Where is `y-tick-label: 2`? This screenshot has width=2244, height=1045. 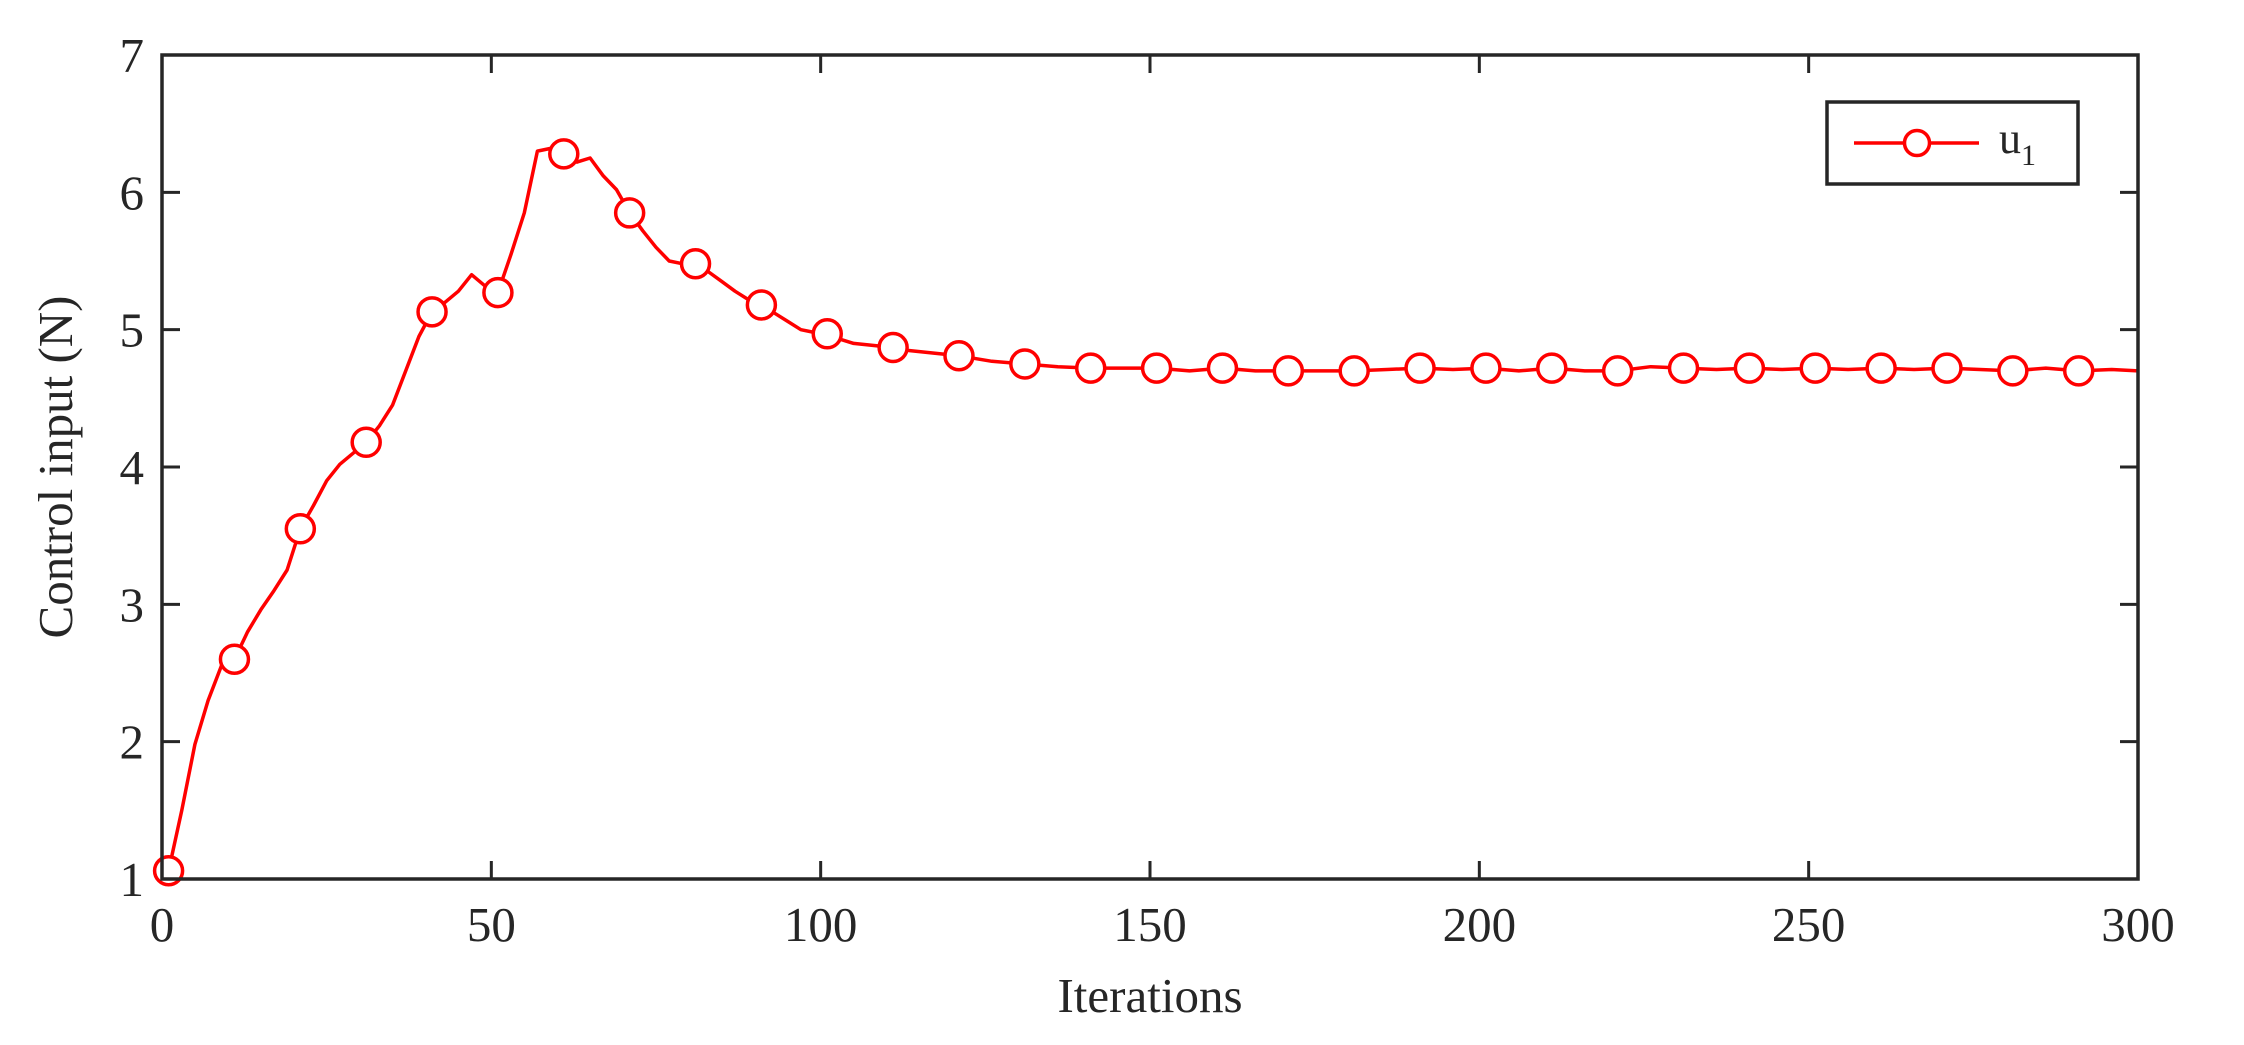
y-tick-label: 2 is located at coordinates (132, 742).